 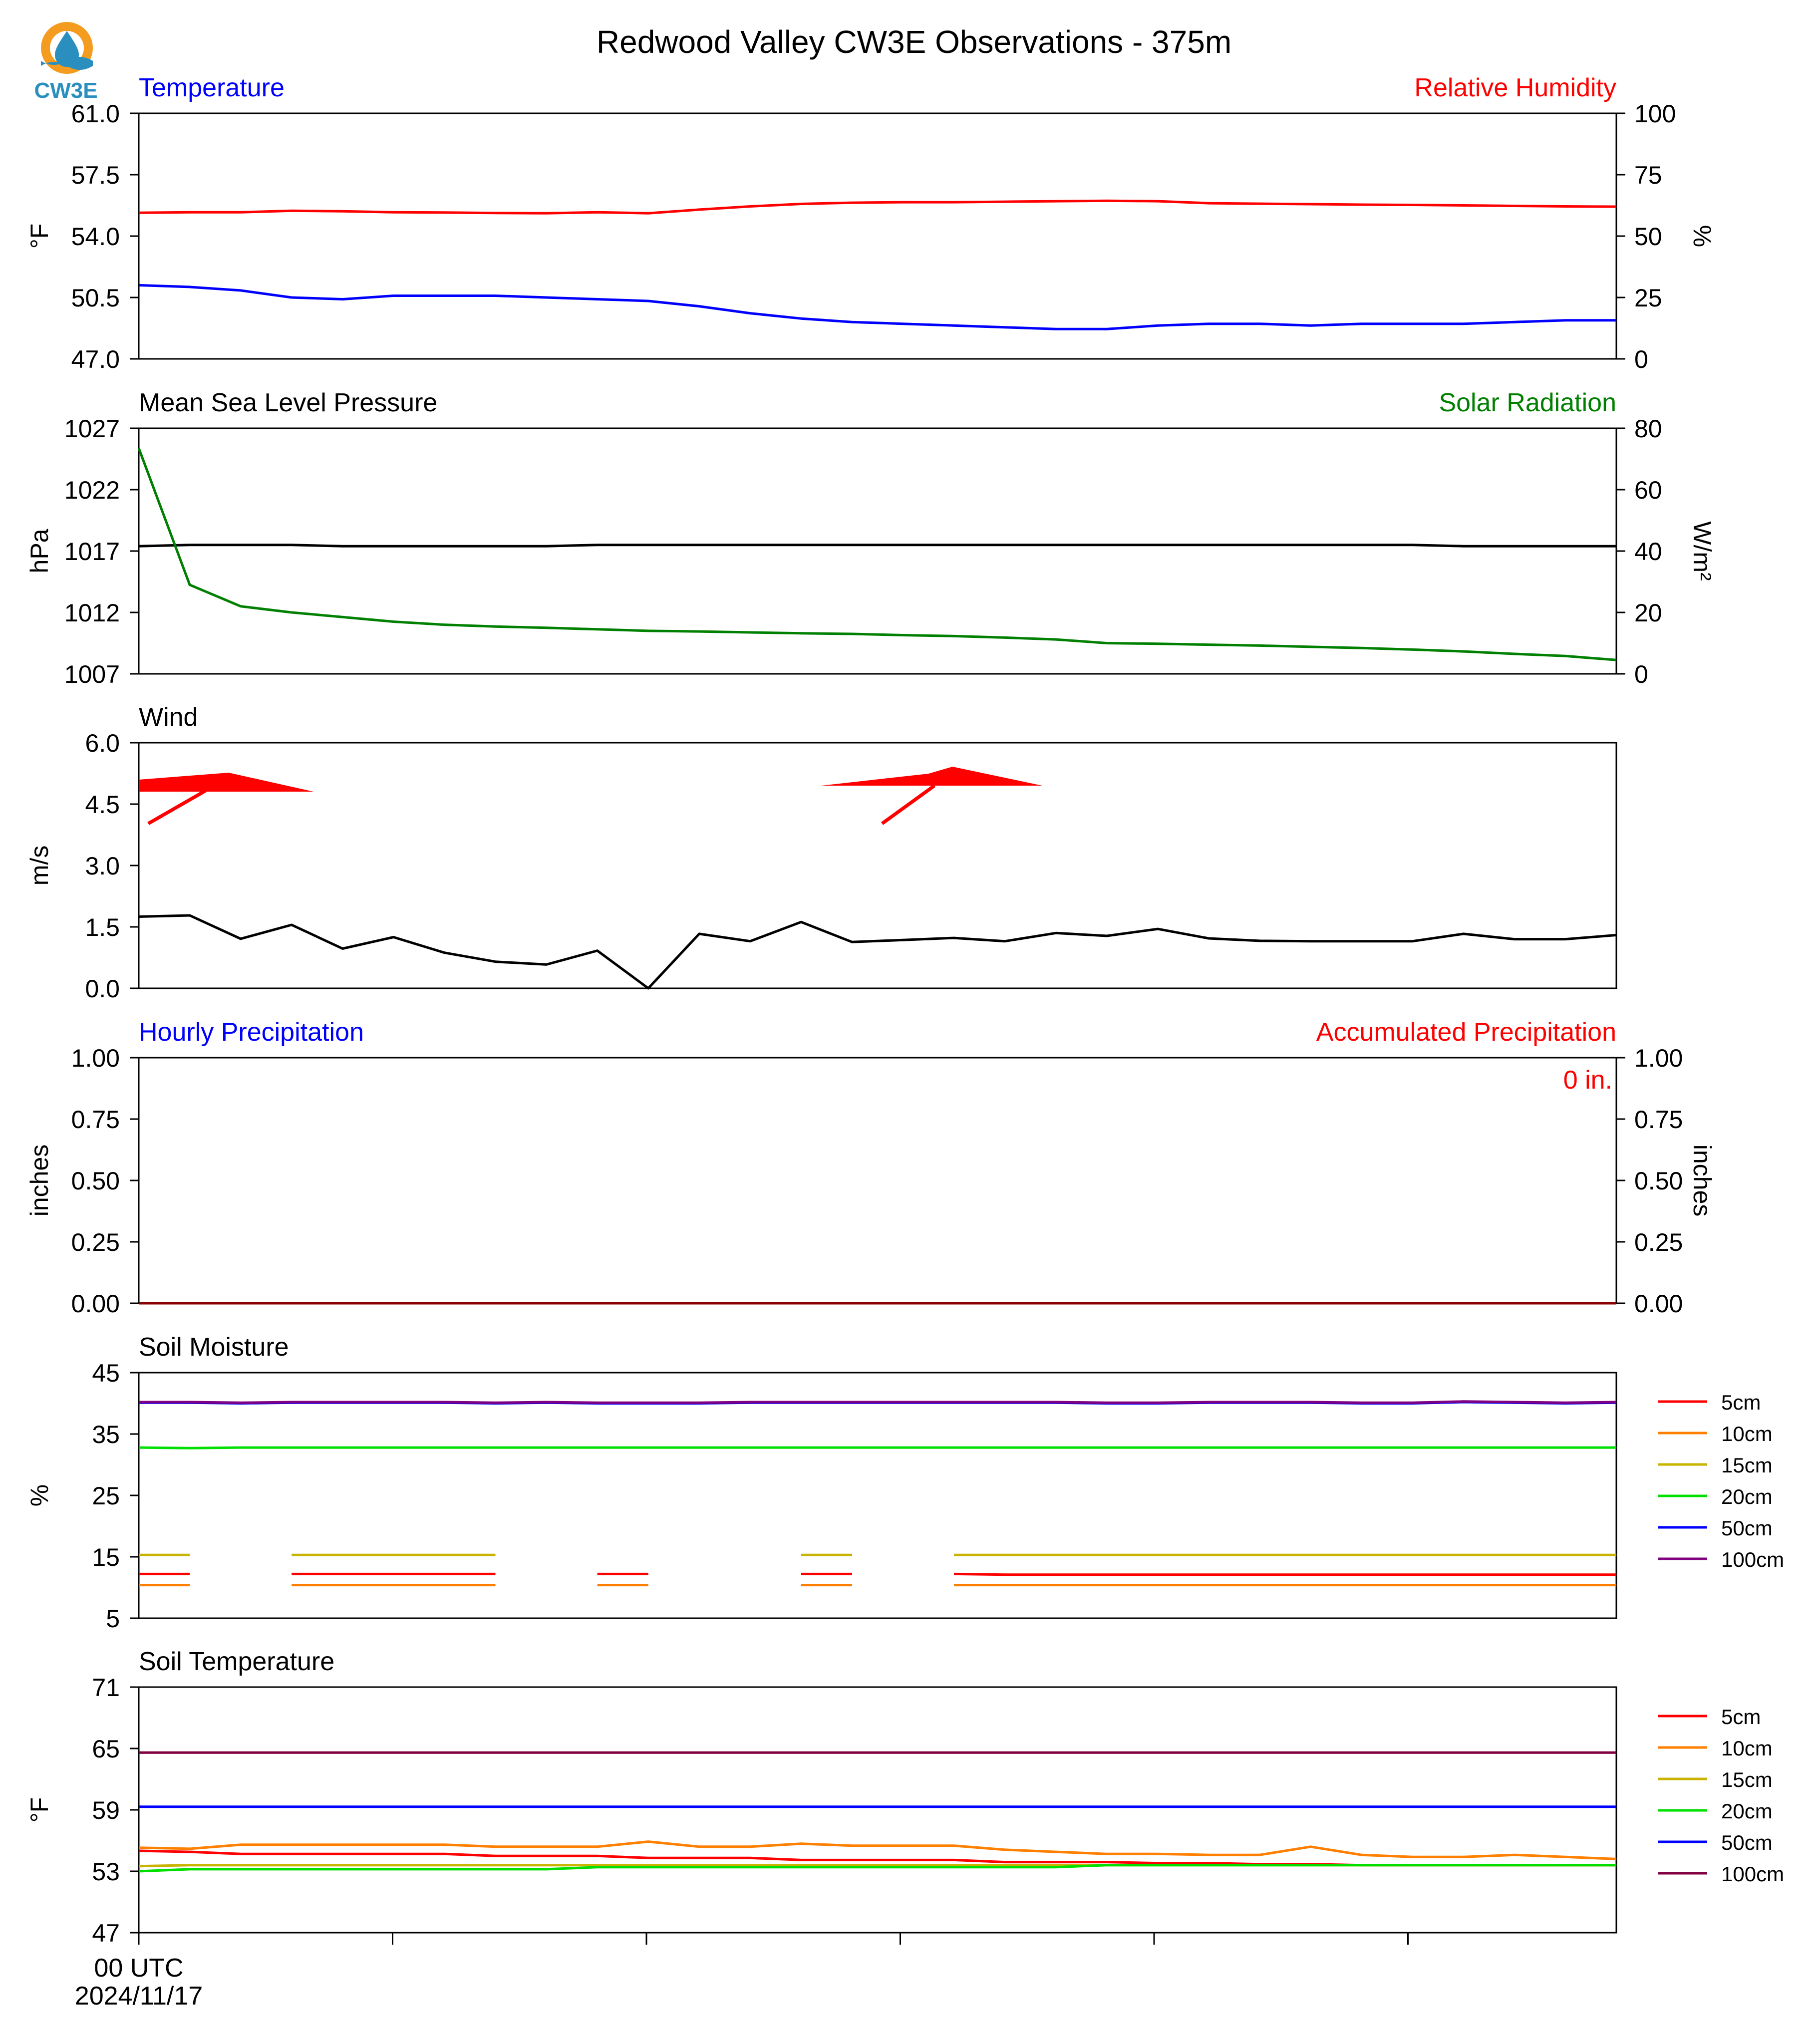 What do you see at coordinates (1648, 429) in the screenshot?
I see `y-right-tick-label: 80` at bounding box center [1648, 429].